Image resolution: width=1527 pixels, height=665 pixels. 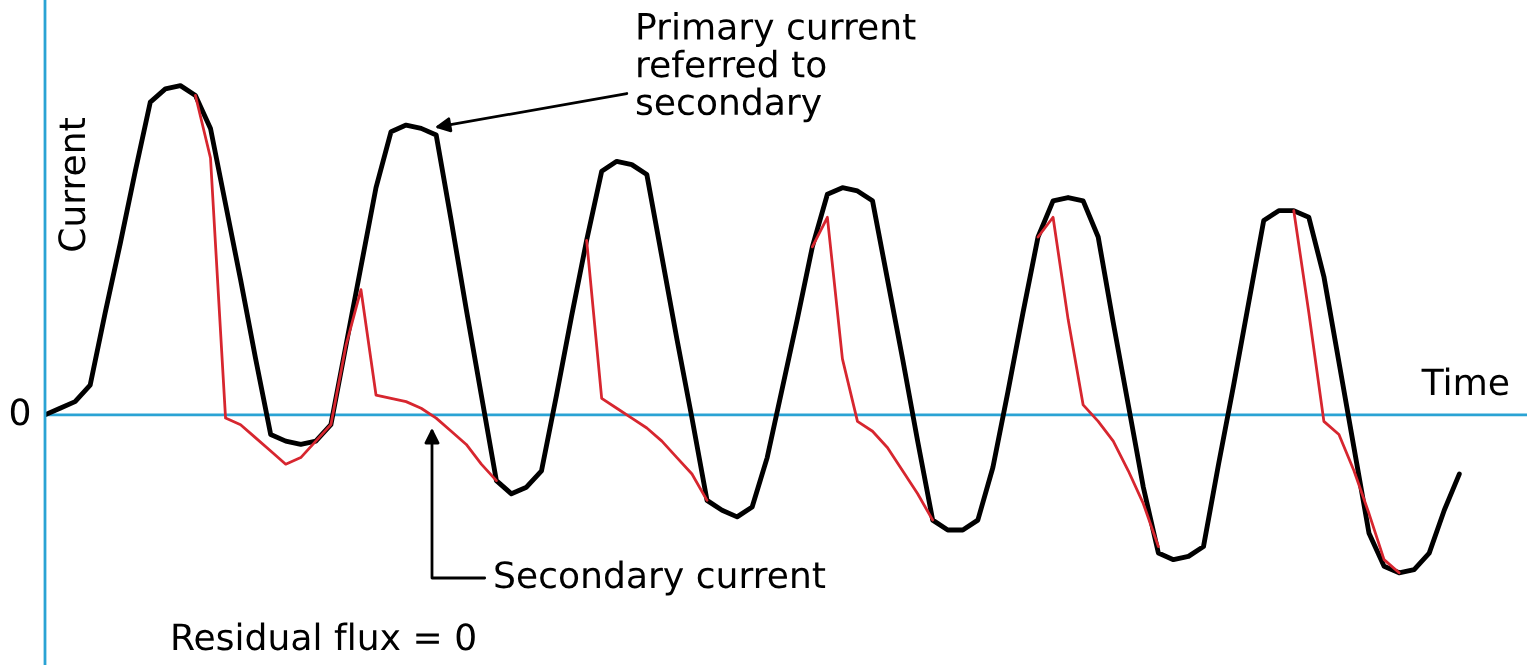 What do you see at coordinates (776, 67) in the screenshot?
I see `annotation: Primary current referred to secondary` at bounding box center [776, 67].